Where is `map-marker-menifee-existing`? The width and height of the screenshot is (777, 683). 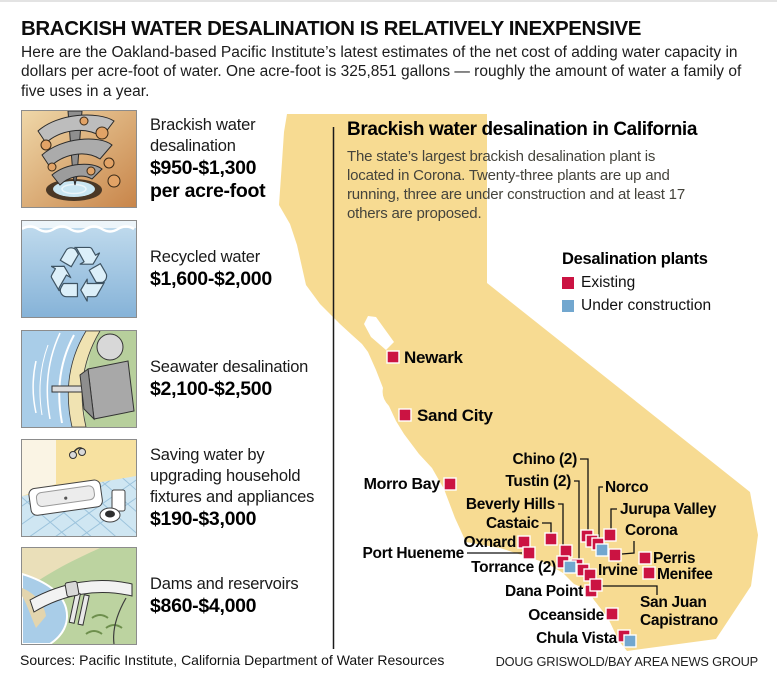
map-marker-menifee-existing is located at coordinates (649, 573).